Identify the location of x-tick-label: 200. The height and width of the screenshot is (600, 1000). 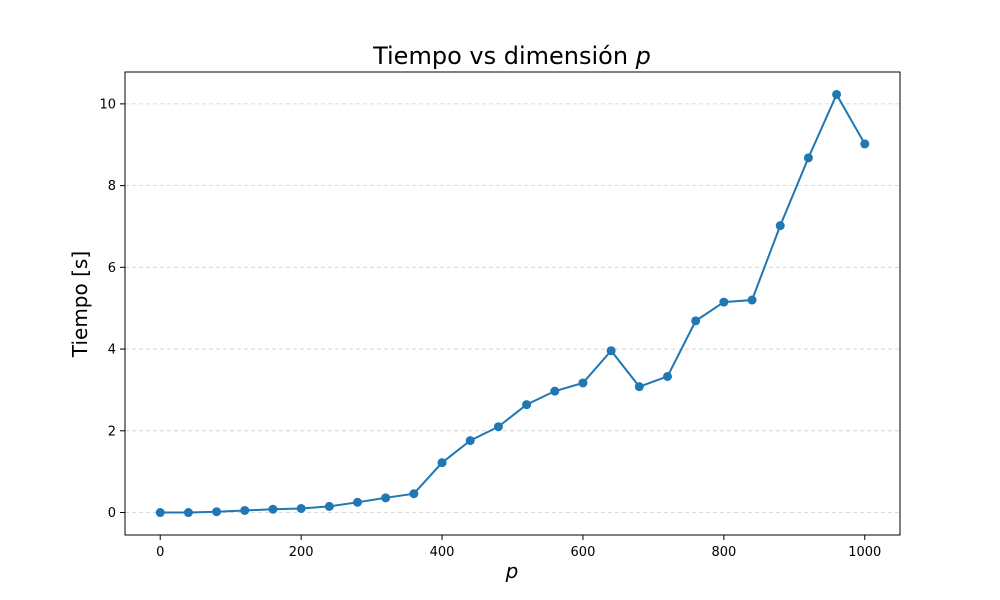
(301, 552).